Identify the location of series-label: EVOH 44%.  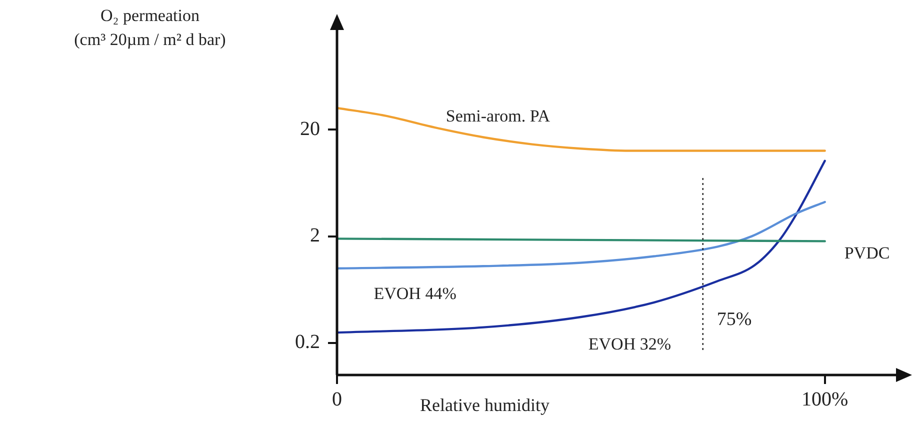
(415, 293).